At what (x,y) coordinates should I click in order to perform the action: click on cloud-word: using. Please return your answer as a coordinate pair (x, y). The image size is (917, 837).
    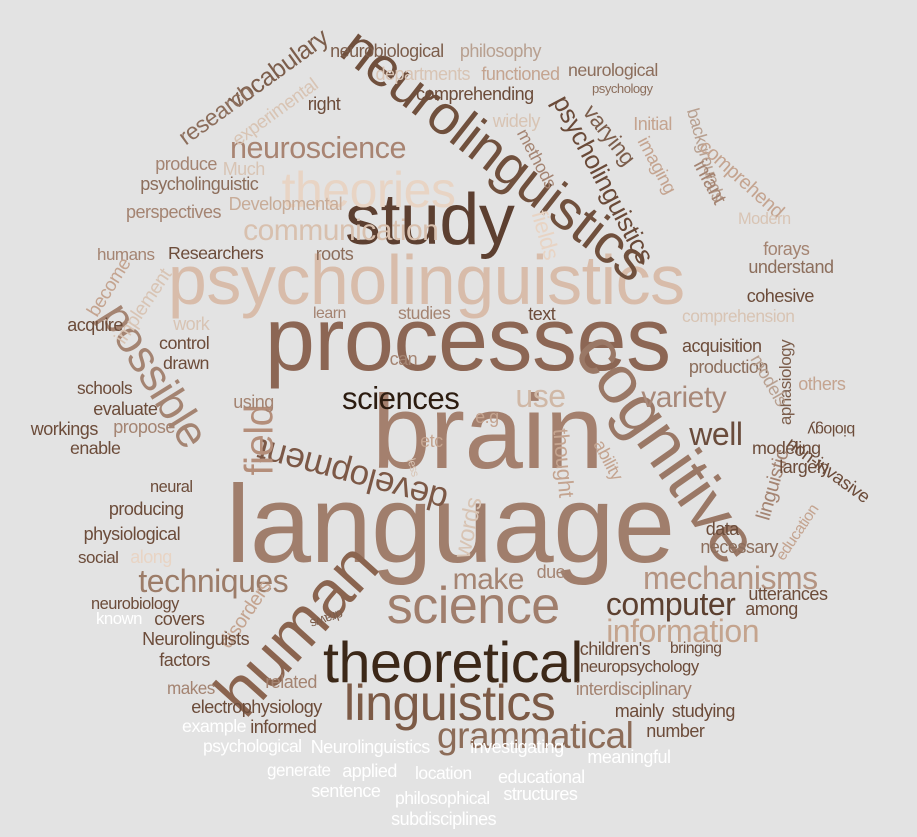
    Looking at the image, I should click on (253, 402).